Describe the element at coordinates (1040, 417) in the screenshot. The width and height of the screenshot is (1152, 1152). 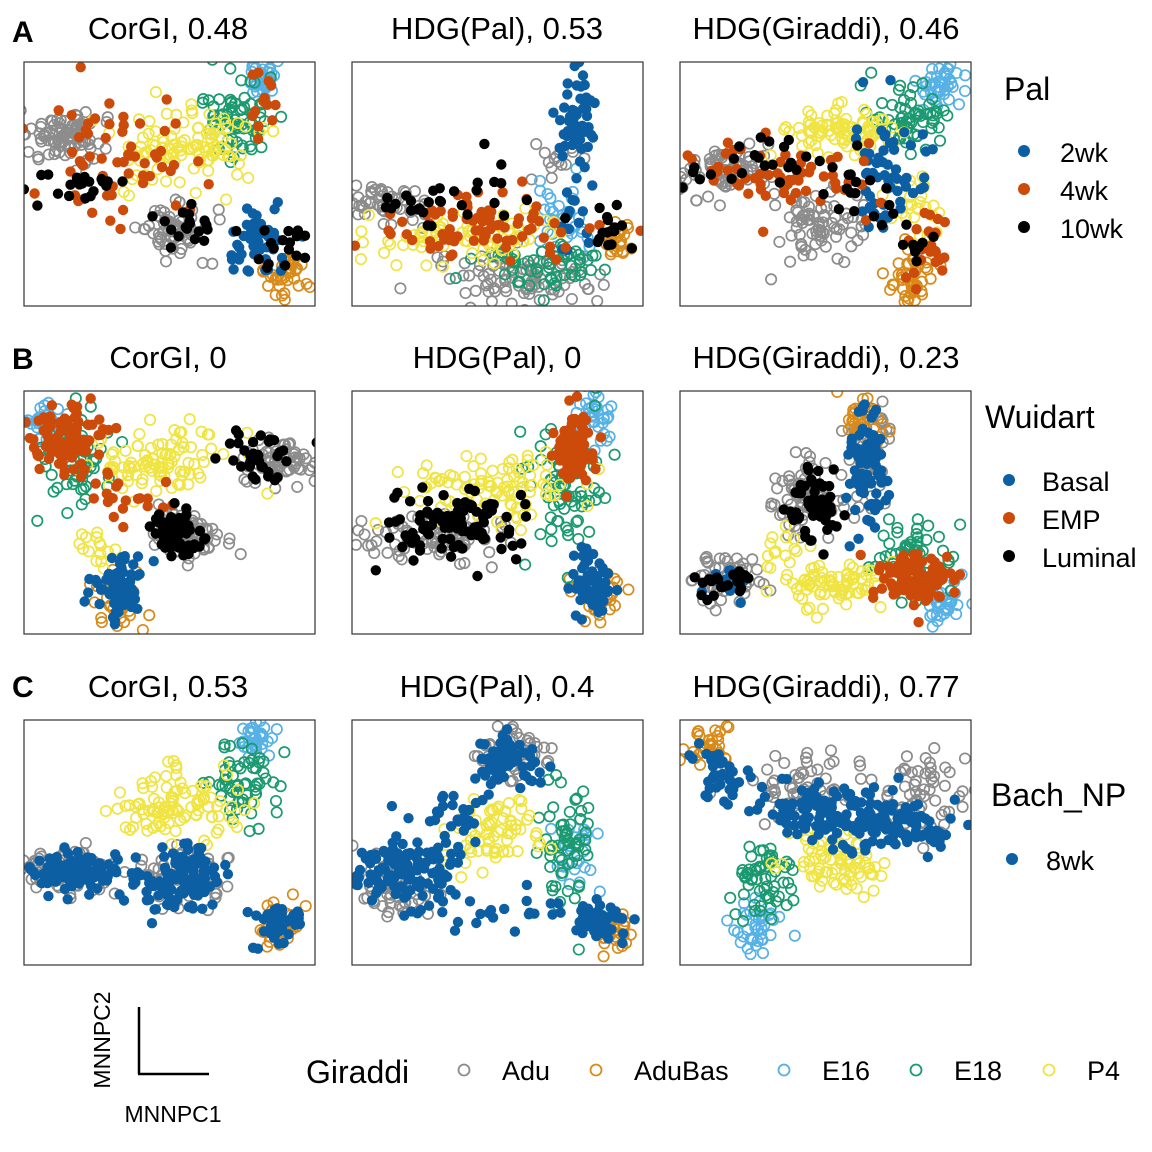
I see `legend-title: Wuidart` at that location.